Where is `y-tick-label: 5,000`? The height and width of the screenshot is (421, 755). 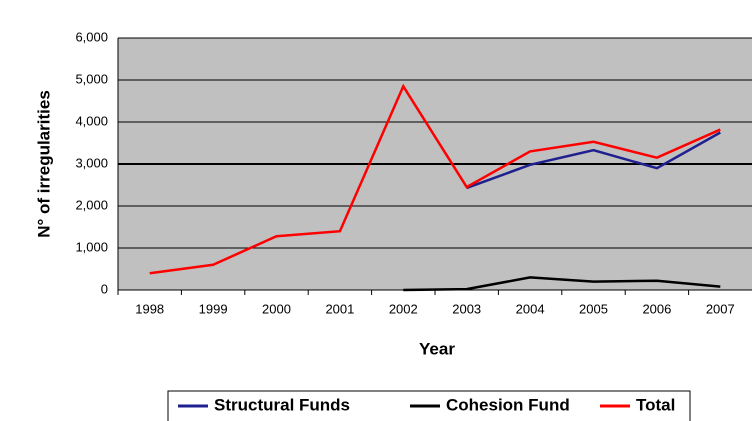
y-tick-label: 5,000 is located at coordinates (91, 78).